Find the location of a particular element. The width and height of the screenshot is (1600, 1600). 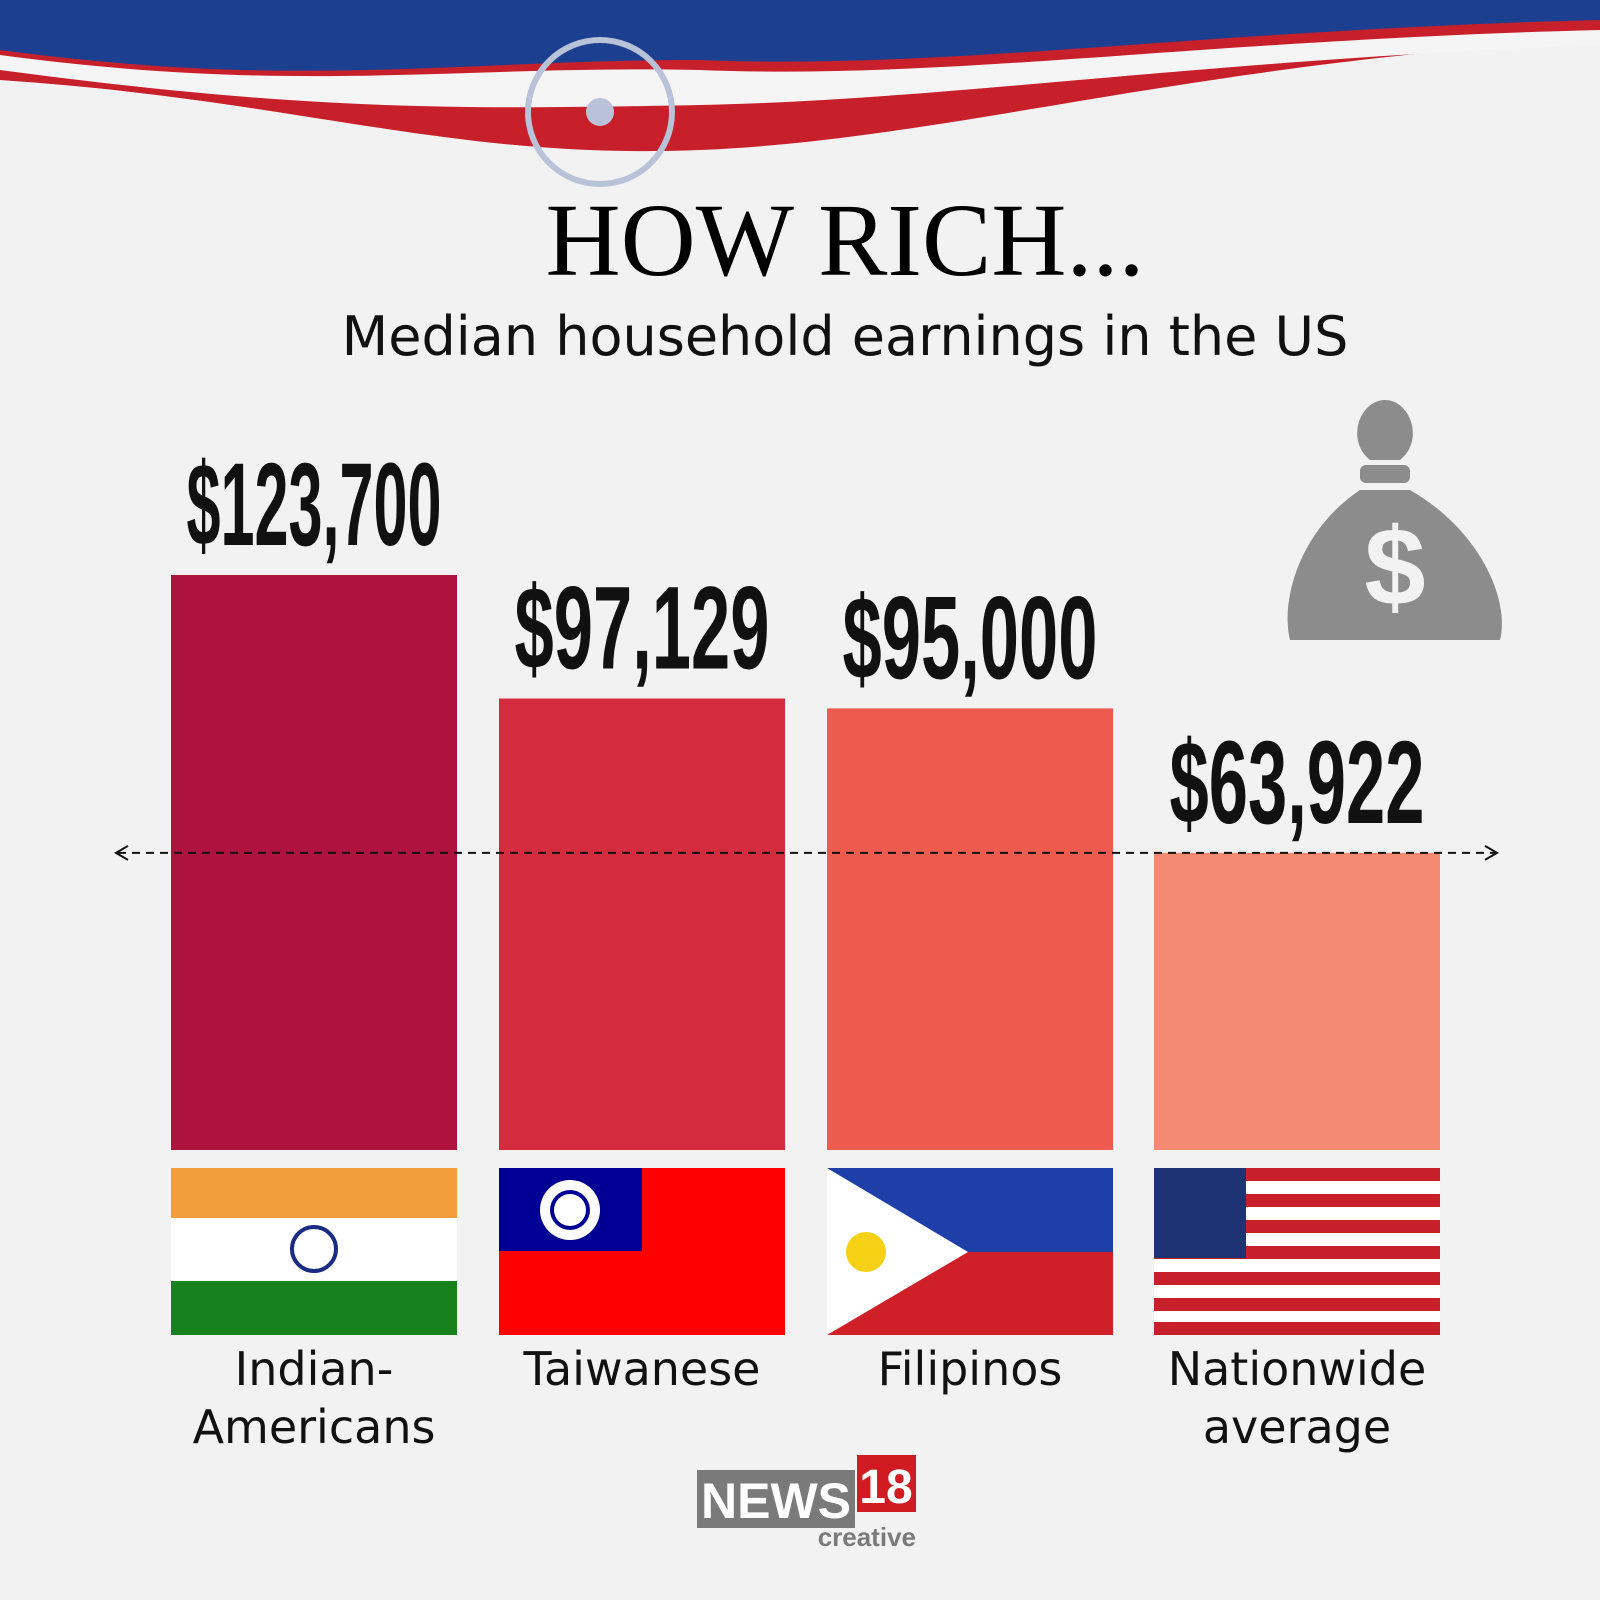

arrow-right is located at coordinates (1491, 853).